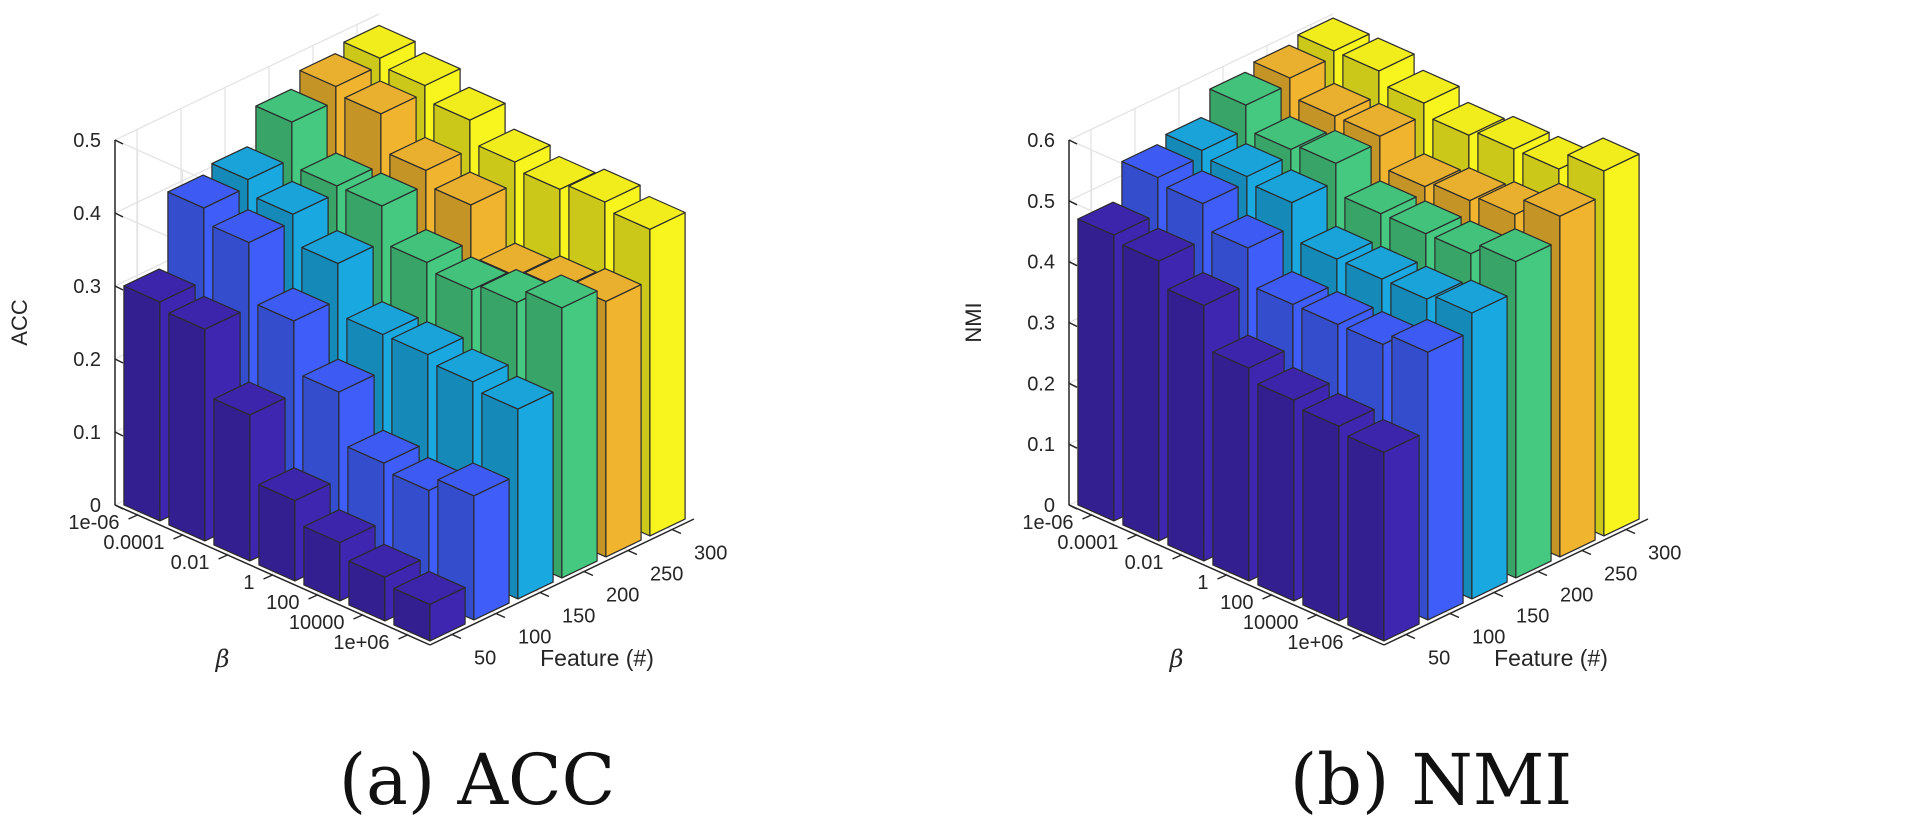 The height and width of the screenshot is (825, 1908). What do you see at coordinates (19, 322) in the screenshot?
I see `z-axis-title: ACC` at bounding box center [19, 322].